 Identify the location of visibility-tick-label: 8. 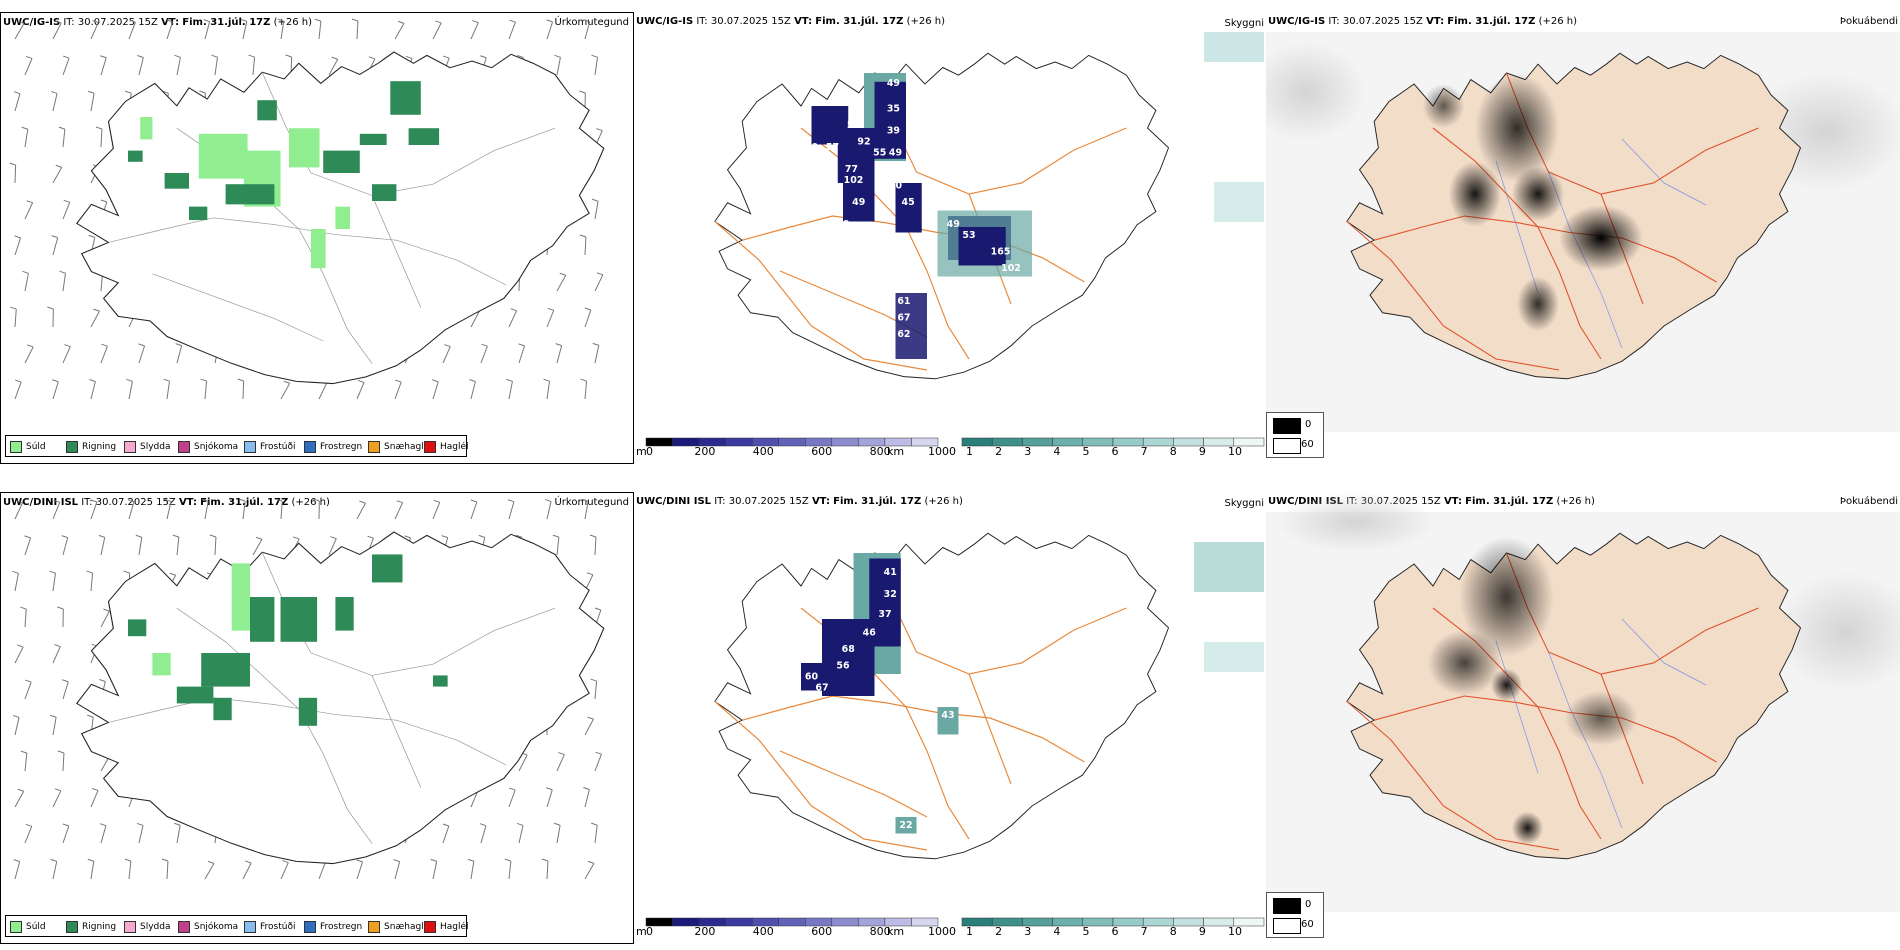
(1173, 931).